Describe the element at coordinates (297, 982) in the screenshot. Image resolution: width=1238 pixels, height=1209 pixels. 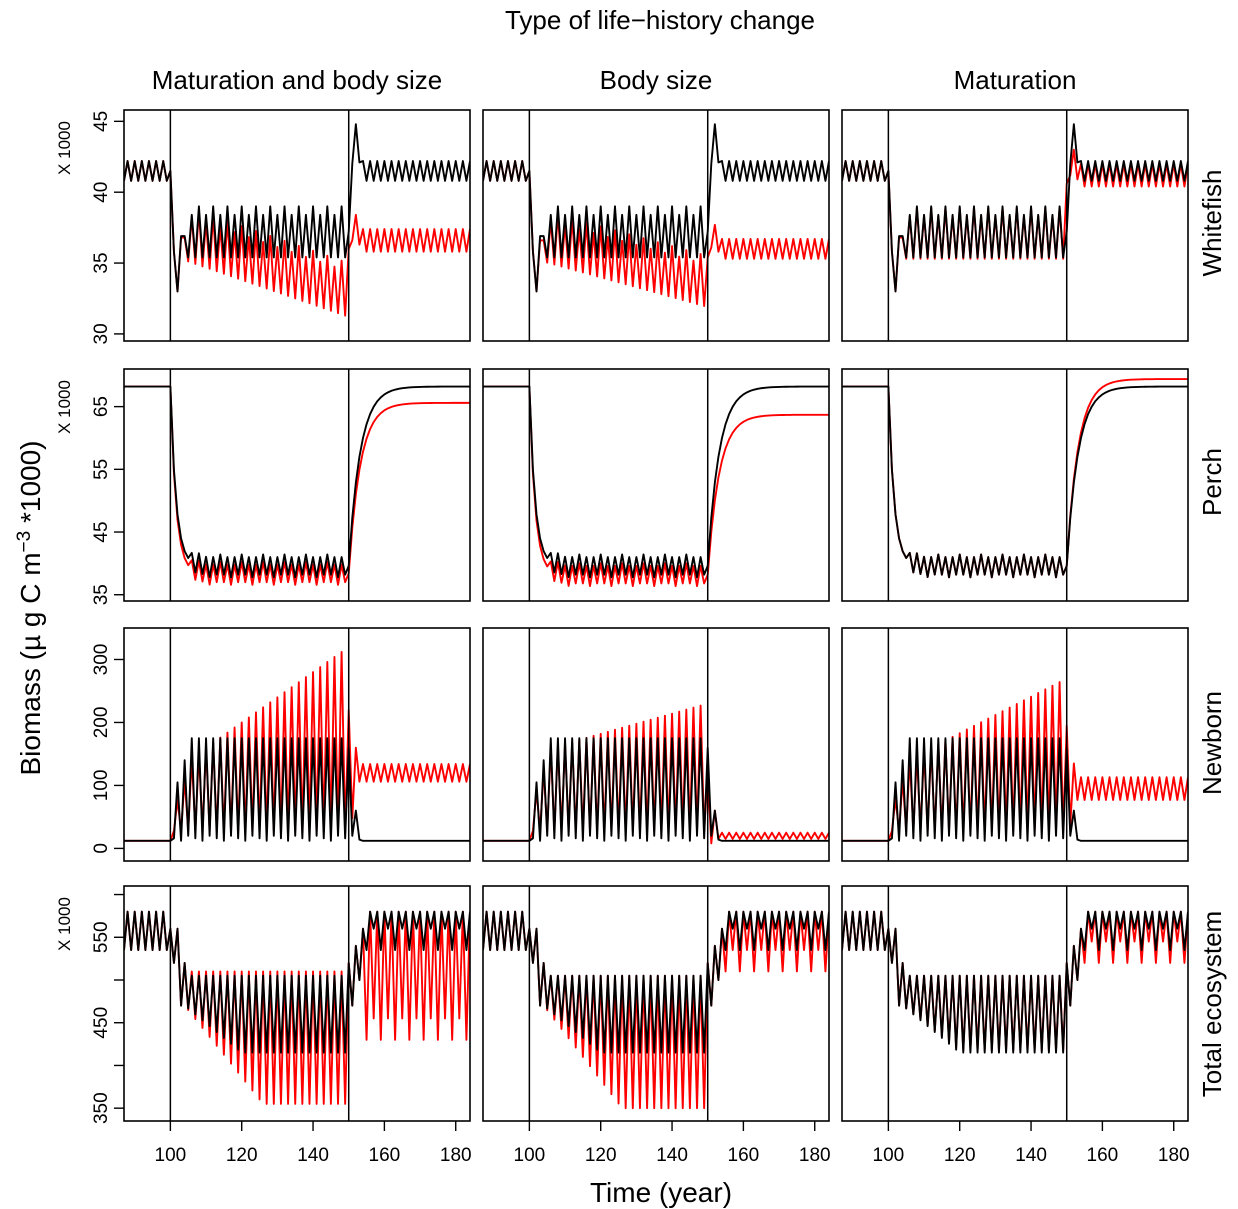
I see `panel-total-ecosystem-maturation-and-body-size-series-black` at that location.